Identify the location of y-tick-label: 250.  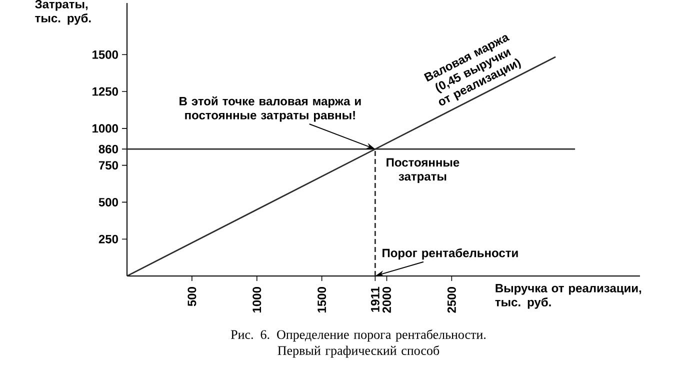
(108, 239).